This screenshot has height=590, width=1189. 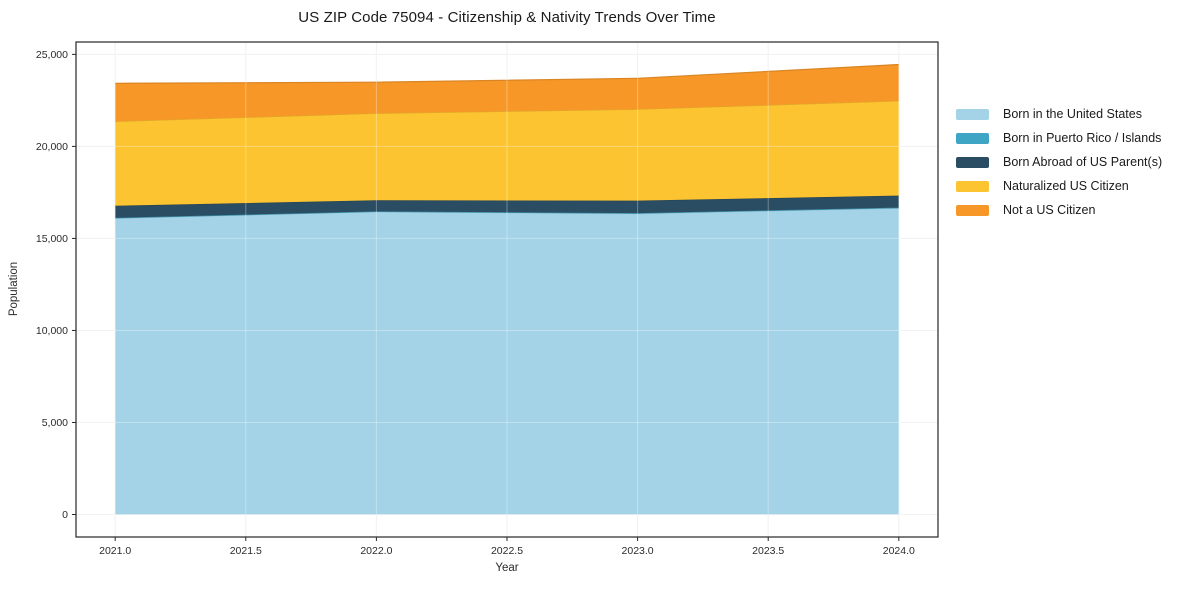 I want to click on legend-label: Born in the United States, so click(x=1072, y=114).